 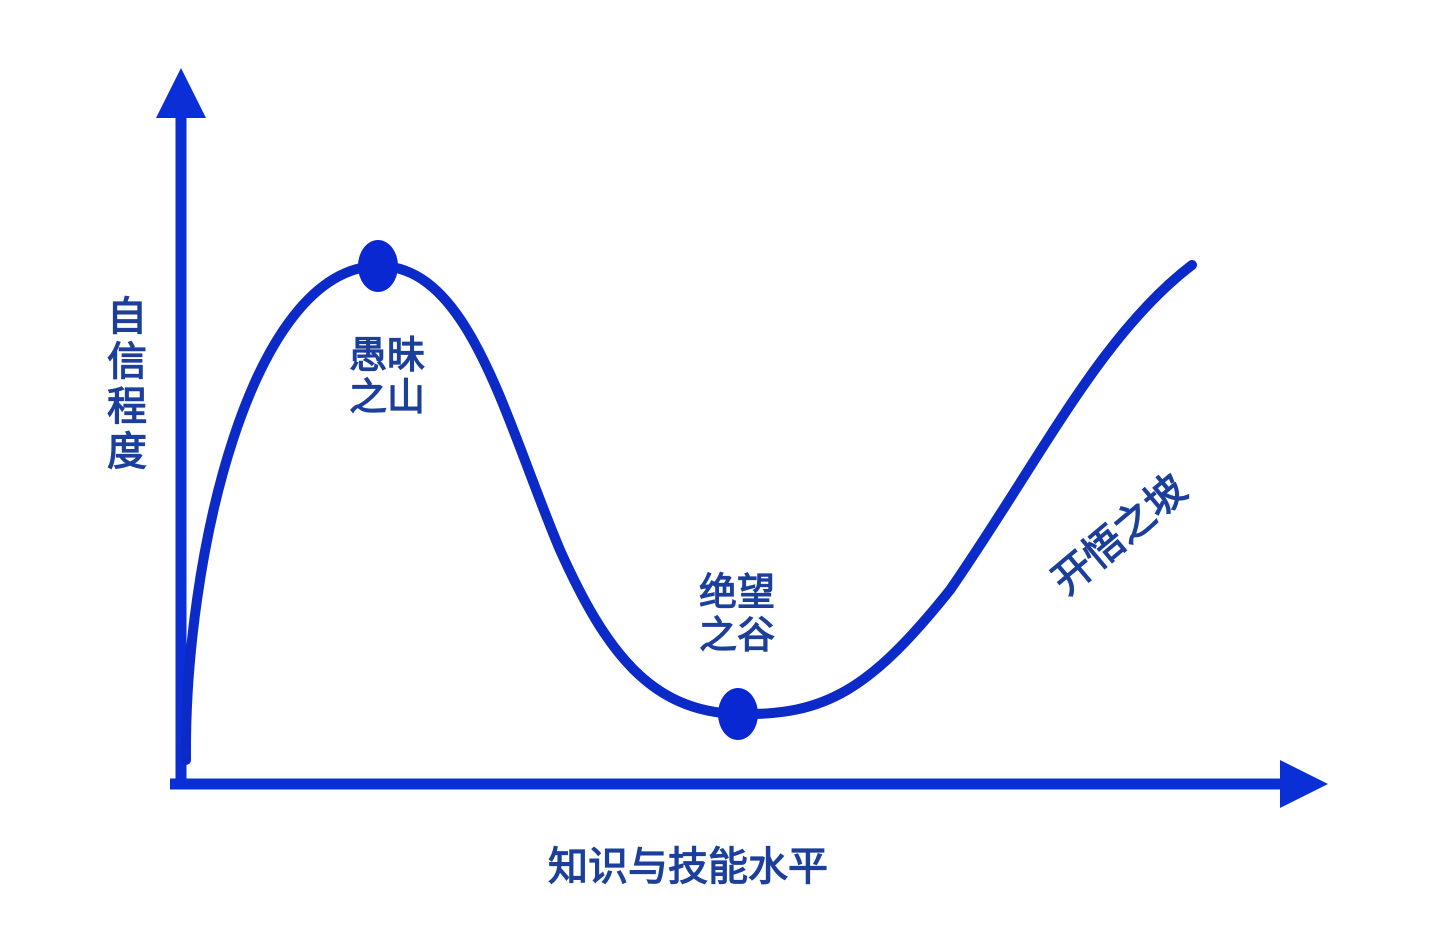 What do you see at coordinates (387, 355) in the screenshot?
I see `peak-label-line: 愚昧` at bounding box center [387, 355].